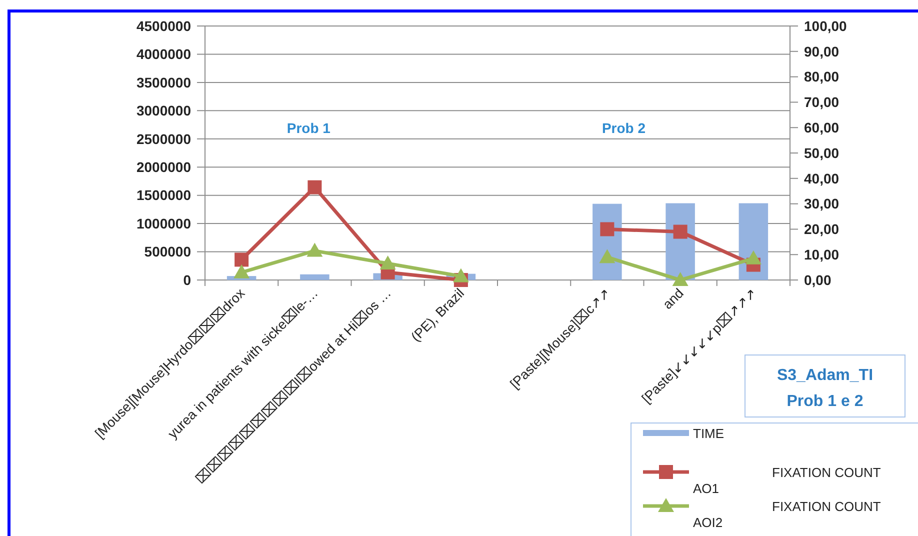 The width and height of the screenshot is (918, 536). Describe the element at coordinates (308, 128) in the screenshot. I see `annotation: Prob 1` at that location.